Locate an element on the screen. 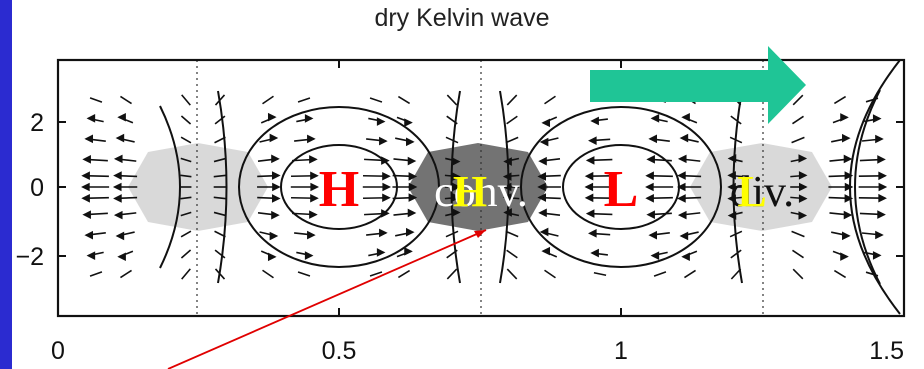 The height and width of the screenshot is (369, 924). divergence-region-left is located at coordinates (198, 187).